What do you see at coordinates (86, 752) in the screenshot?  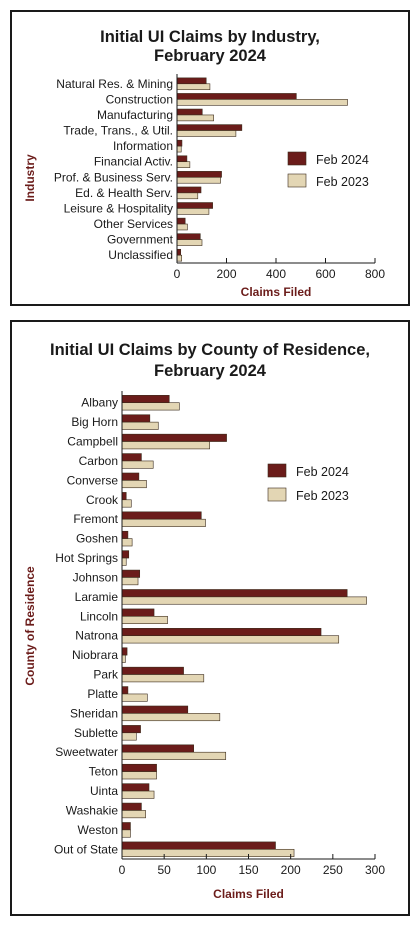 I see `category-label: Sweetwater` at bounding box center [86, 752].